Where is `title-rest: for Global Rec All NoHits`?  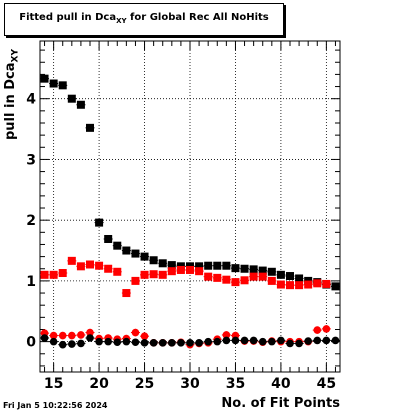 title-rest: for Global Rec All NoHits is located at coordinates (197, 17).